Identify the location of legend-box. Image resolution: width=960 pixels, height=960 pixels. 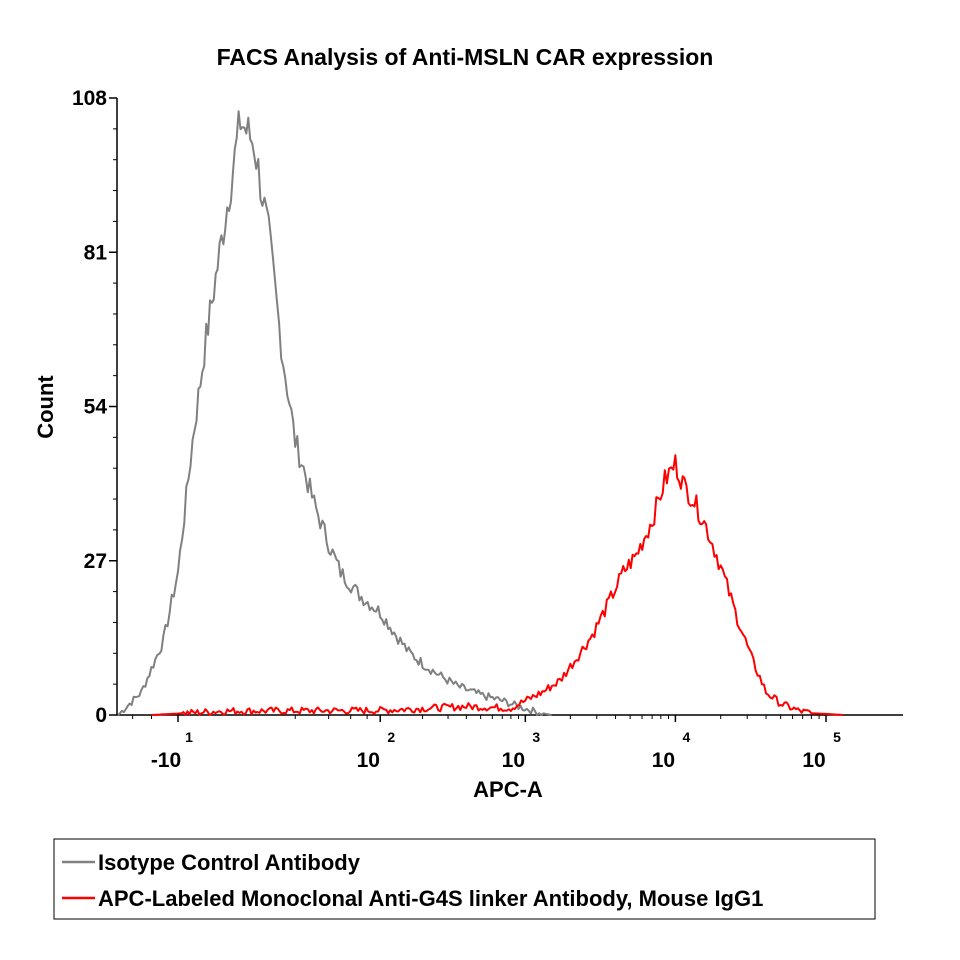
(464, 879).